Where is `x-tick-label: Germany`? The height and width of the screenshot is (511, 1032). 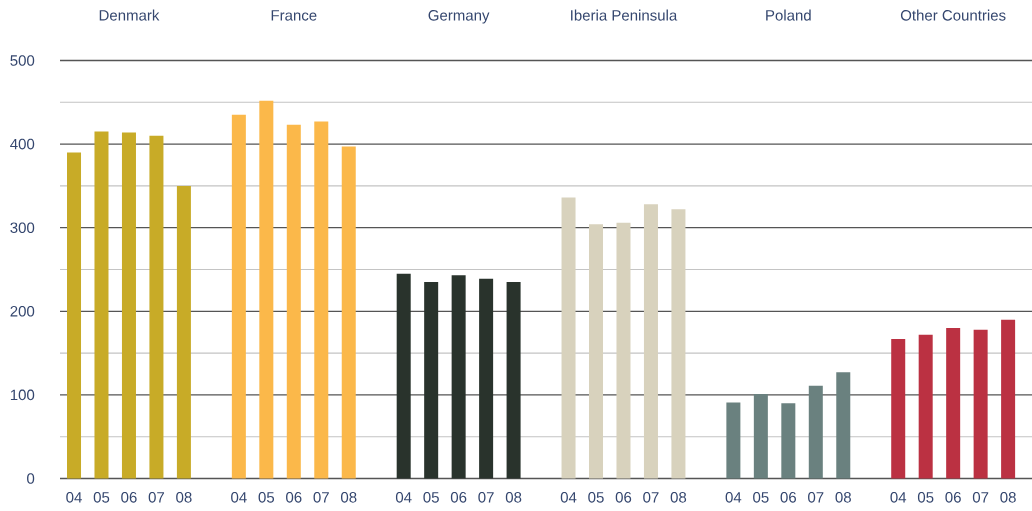
x-tick-label: Germany is located at coordinates (459, 17).